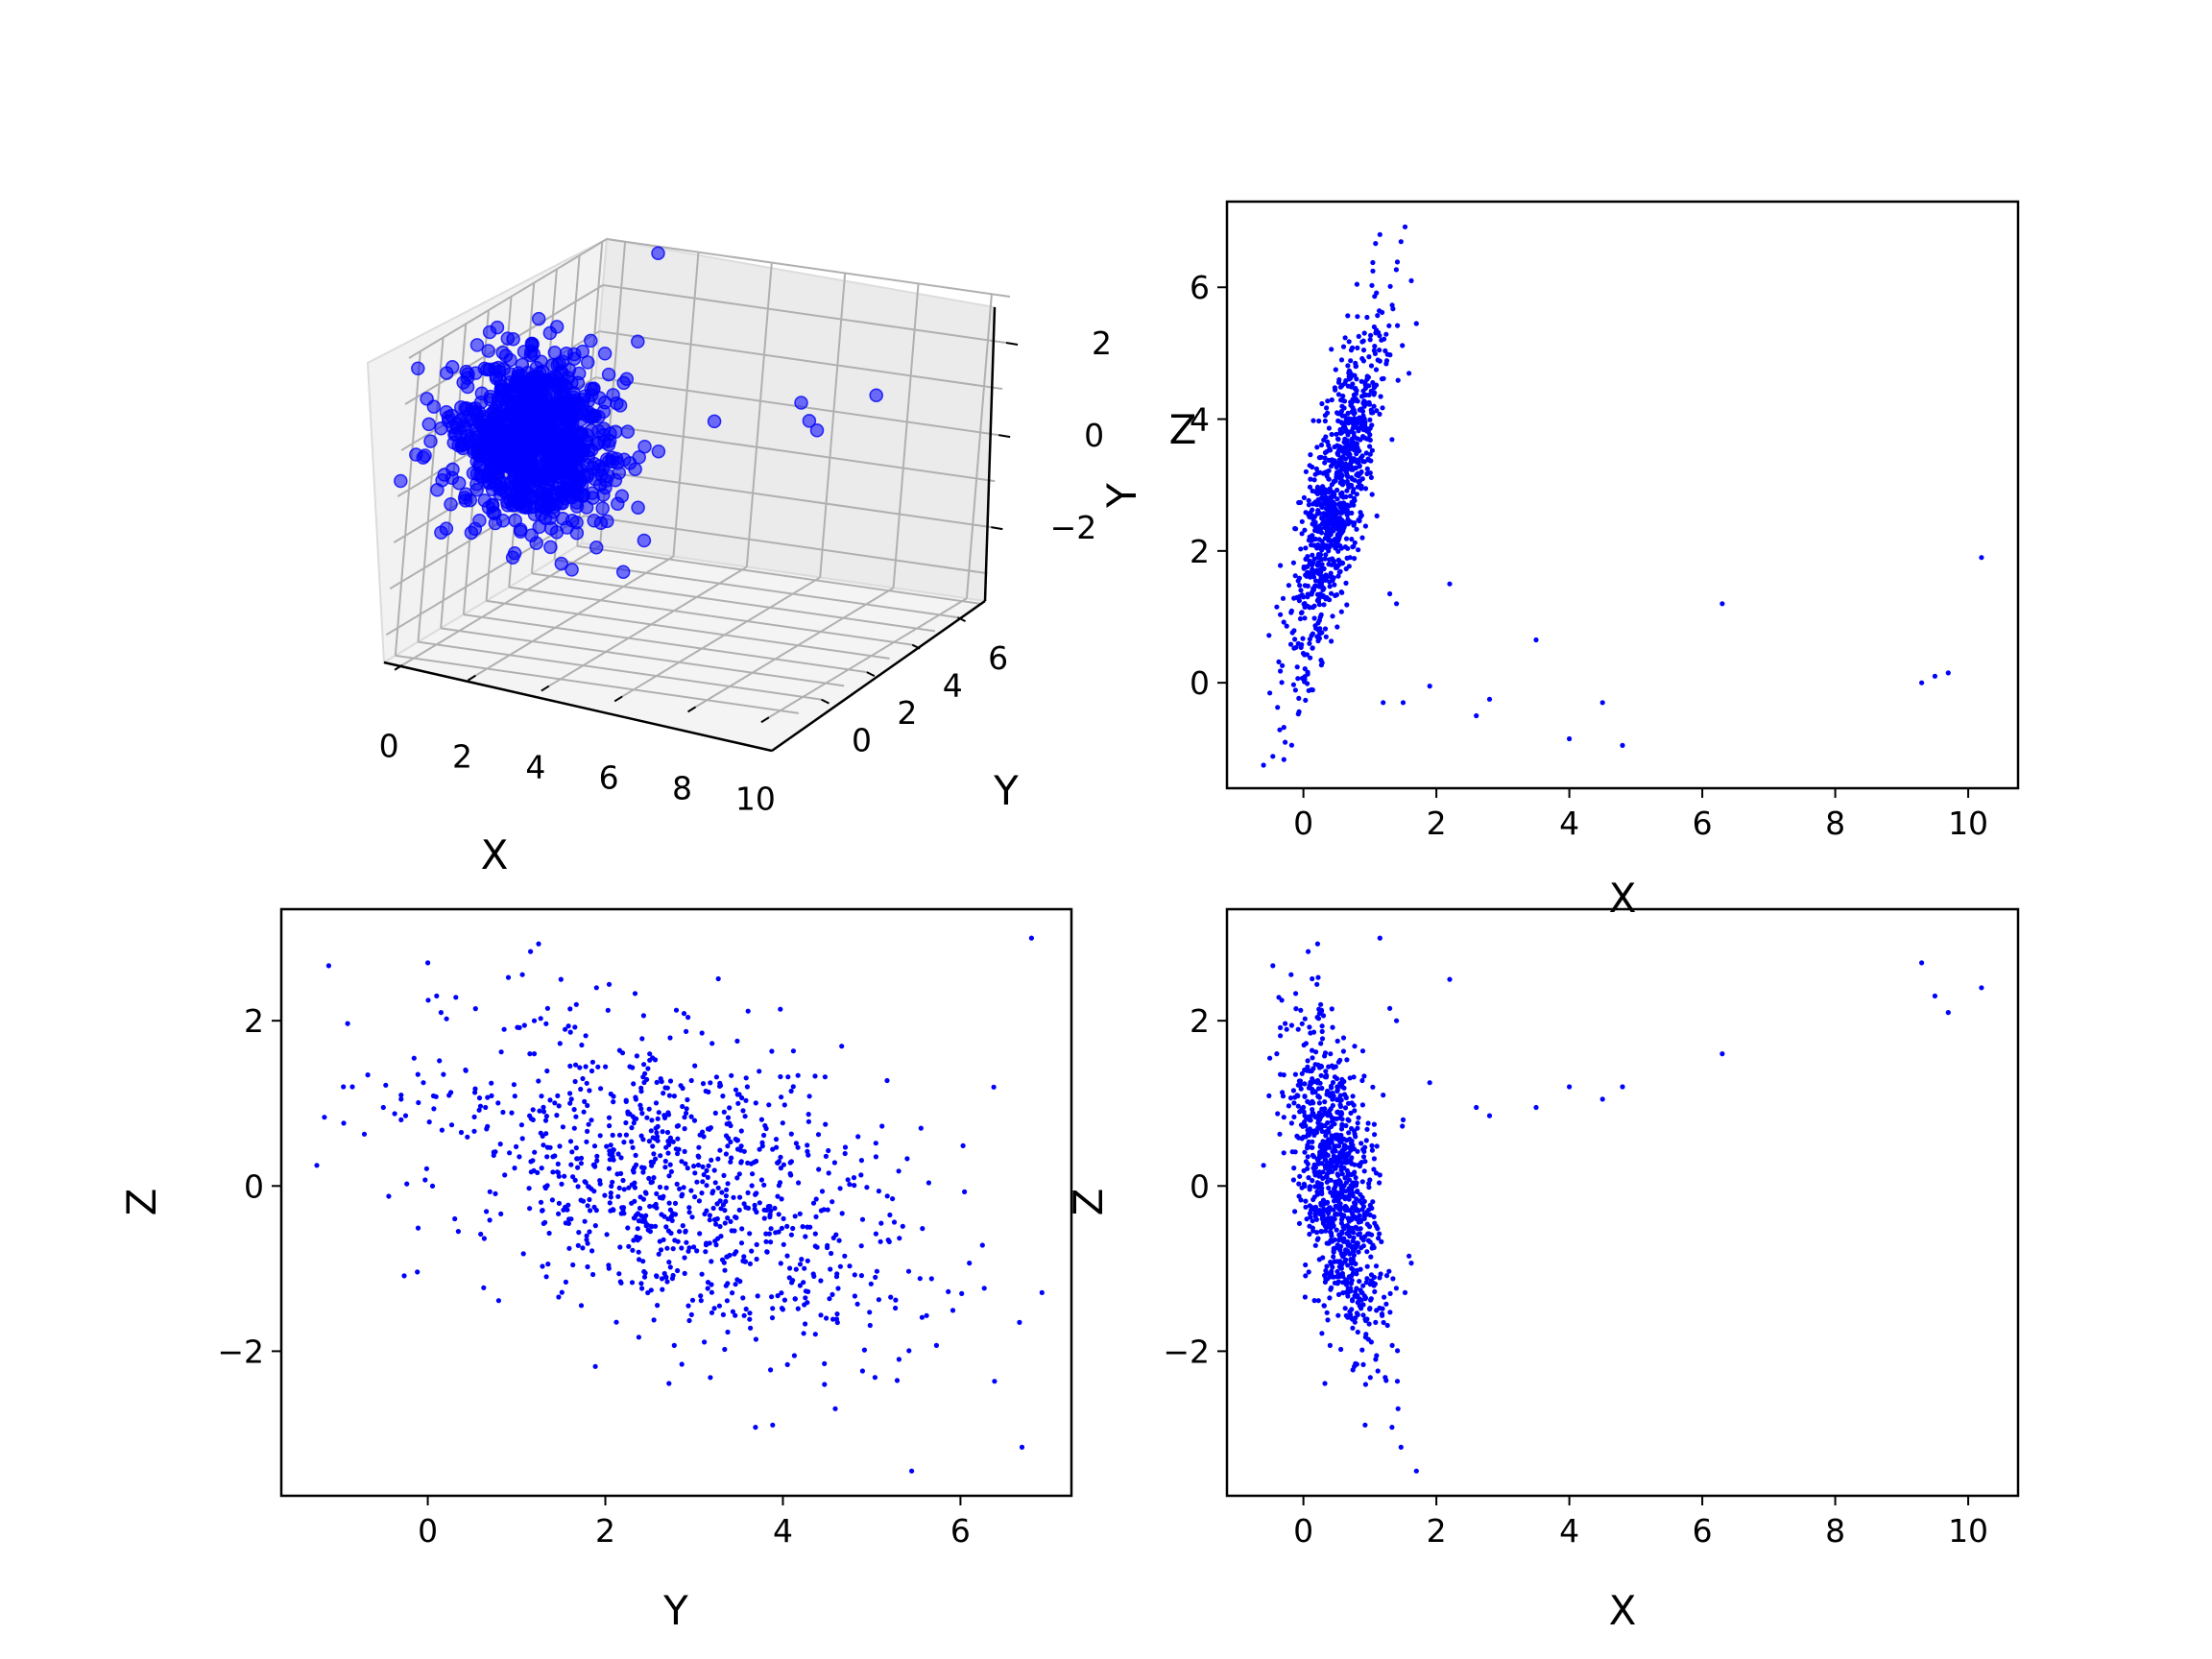 Image resolution: width=2212 pixels, height=1659 pixels. I want to click on x-tick-label: 8, so click(1835, 823).